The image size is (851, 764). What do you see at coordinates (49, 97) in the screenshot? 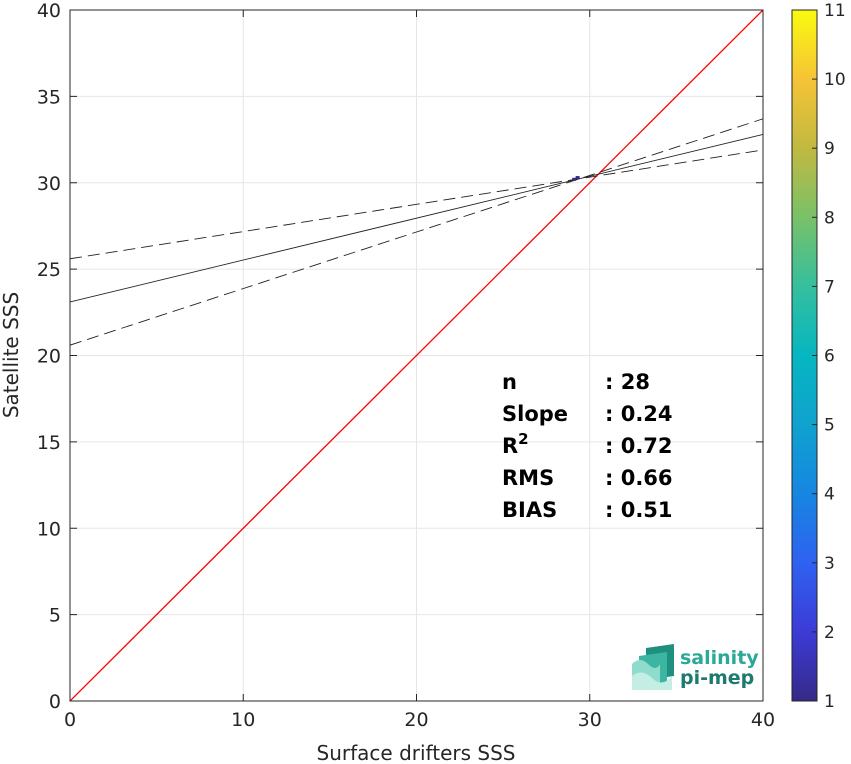
I see `y-tick-label: 35` at bounding box center [49, 97].